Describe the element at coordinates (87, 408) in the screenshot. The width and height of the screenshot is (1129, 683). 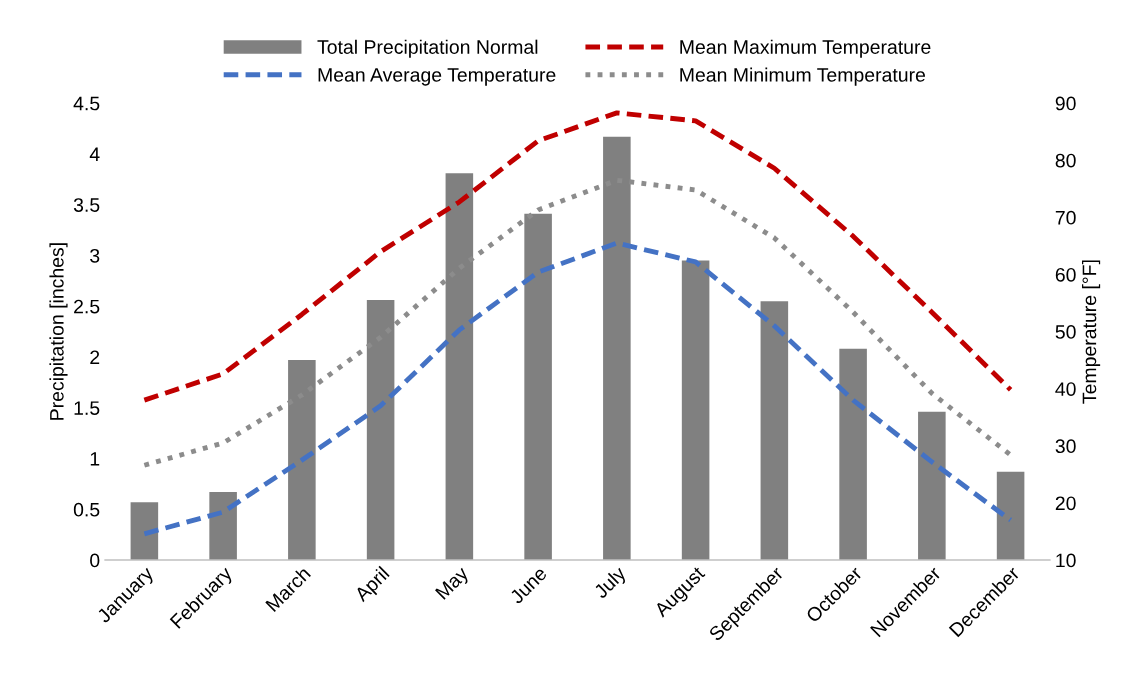
I see `y-tick-label: 1.5` at that location.